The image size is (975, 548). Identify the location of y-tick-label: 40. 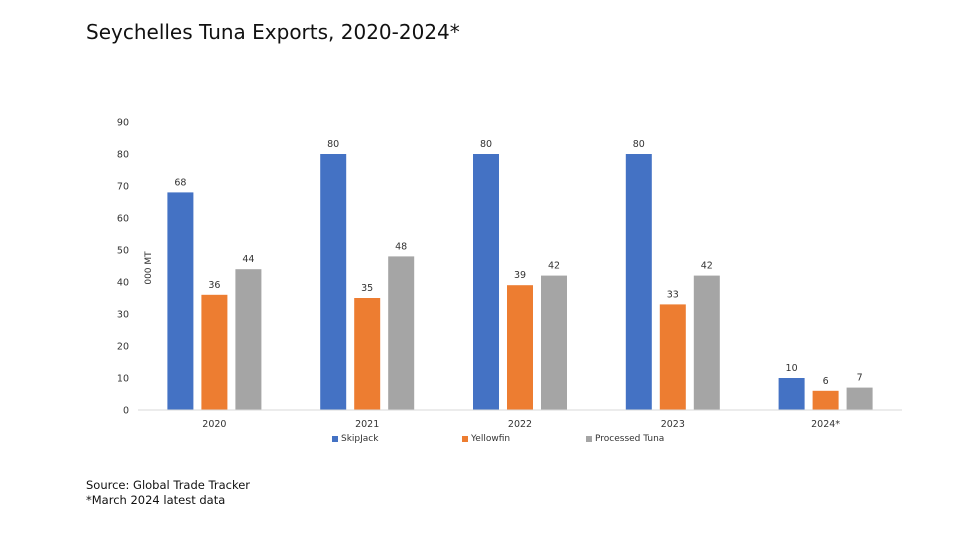
(123, 283).